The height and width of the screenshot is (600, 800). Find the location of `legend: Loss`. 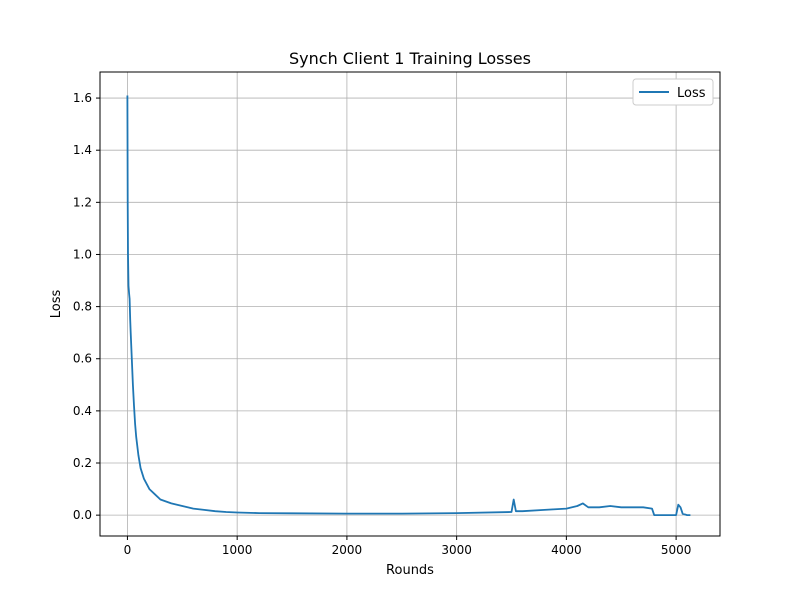

legend: Loss is located at coordinates (673, 92).